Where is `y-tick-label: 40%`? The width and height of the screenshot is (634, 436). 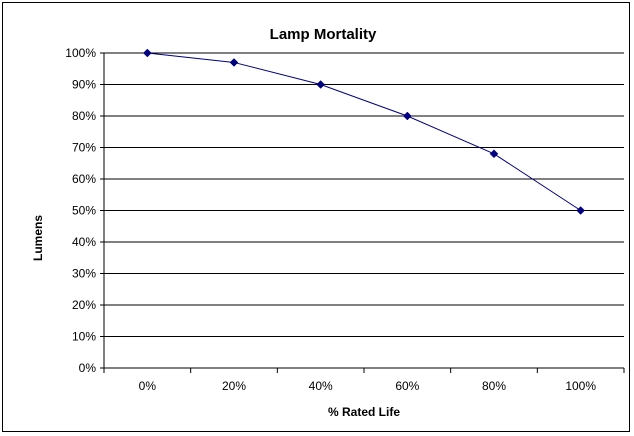
y-tick-label: 40% is located at coordinates (84, 242).